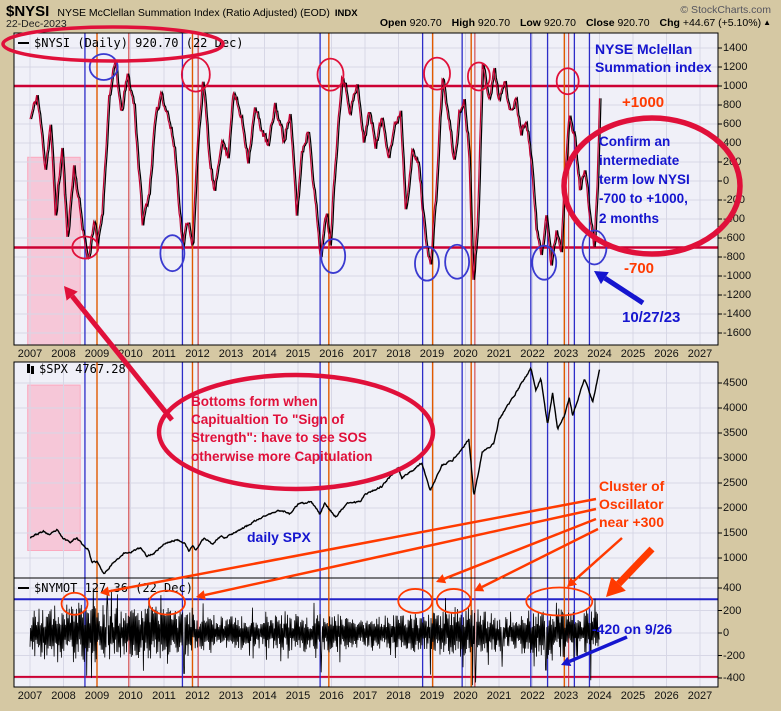 The height and width of the screenshot is (711, 781). Describe the element at coordinates (28, 11) in the screenshot. I see `ticker-symbol: $NYSI` at that location.